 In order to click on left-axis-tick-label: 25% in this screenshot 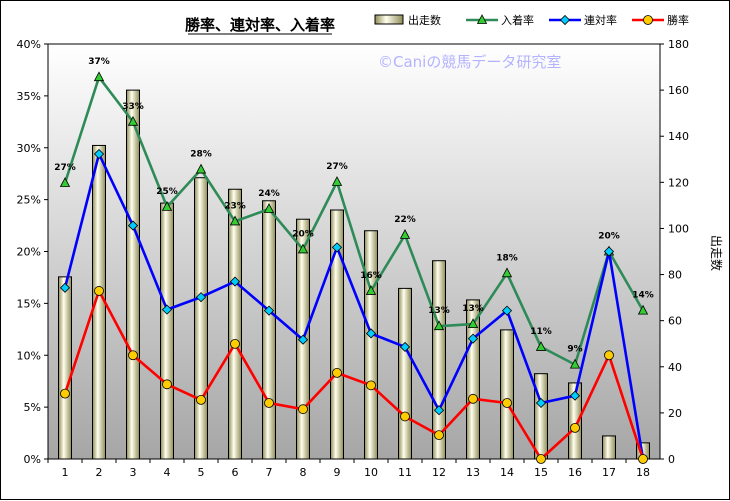, I will do `click(29, 200)`.